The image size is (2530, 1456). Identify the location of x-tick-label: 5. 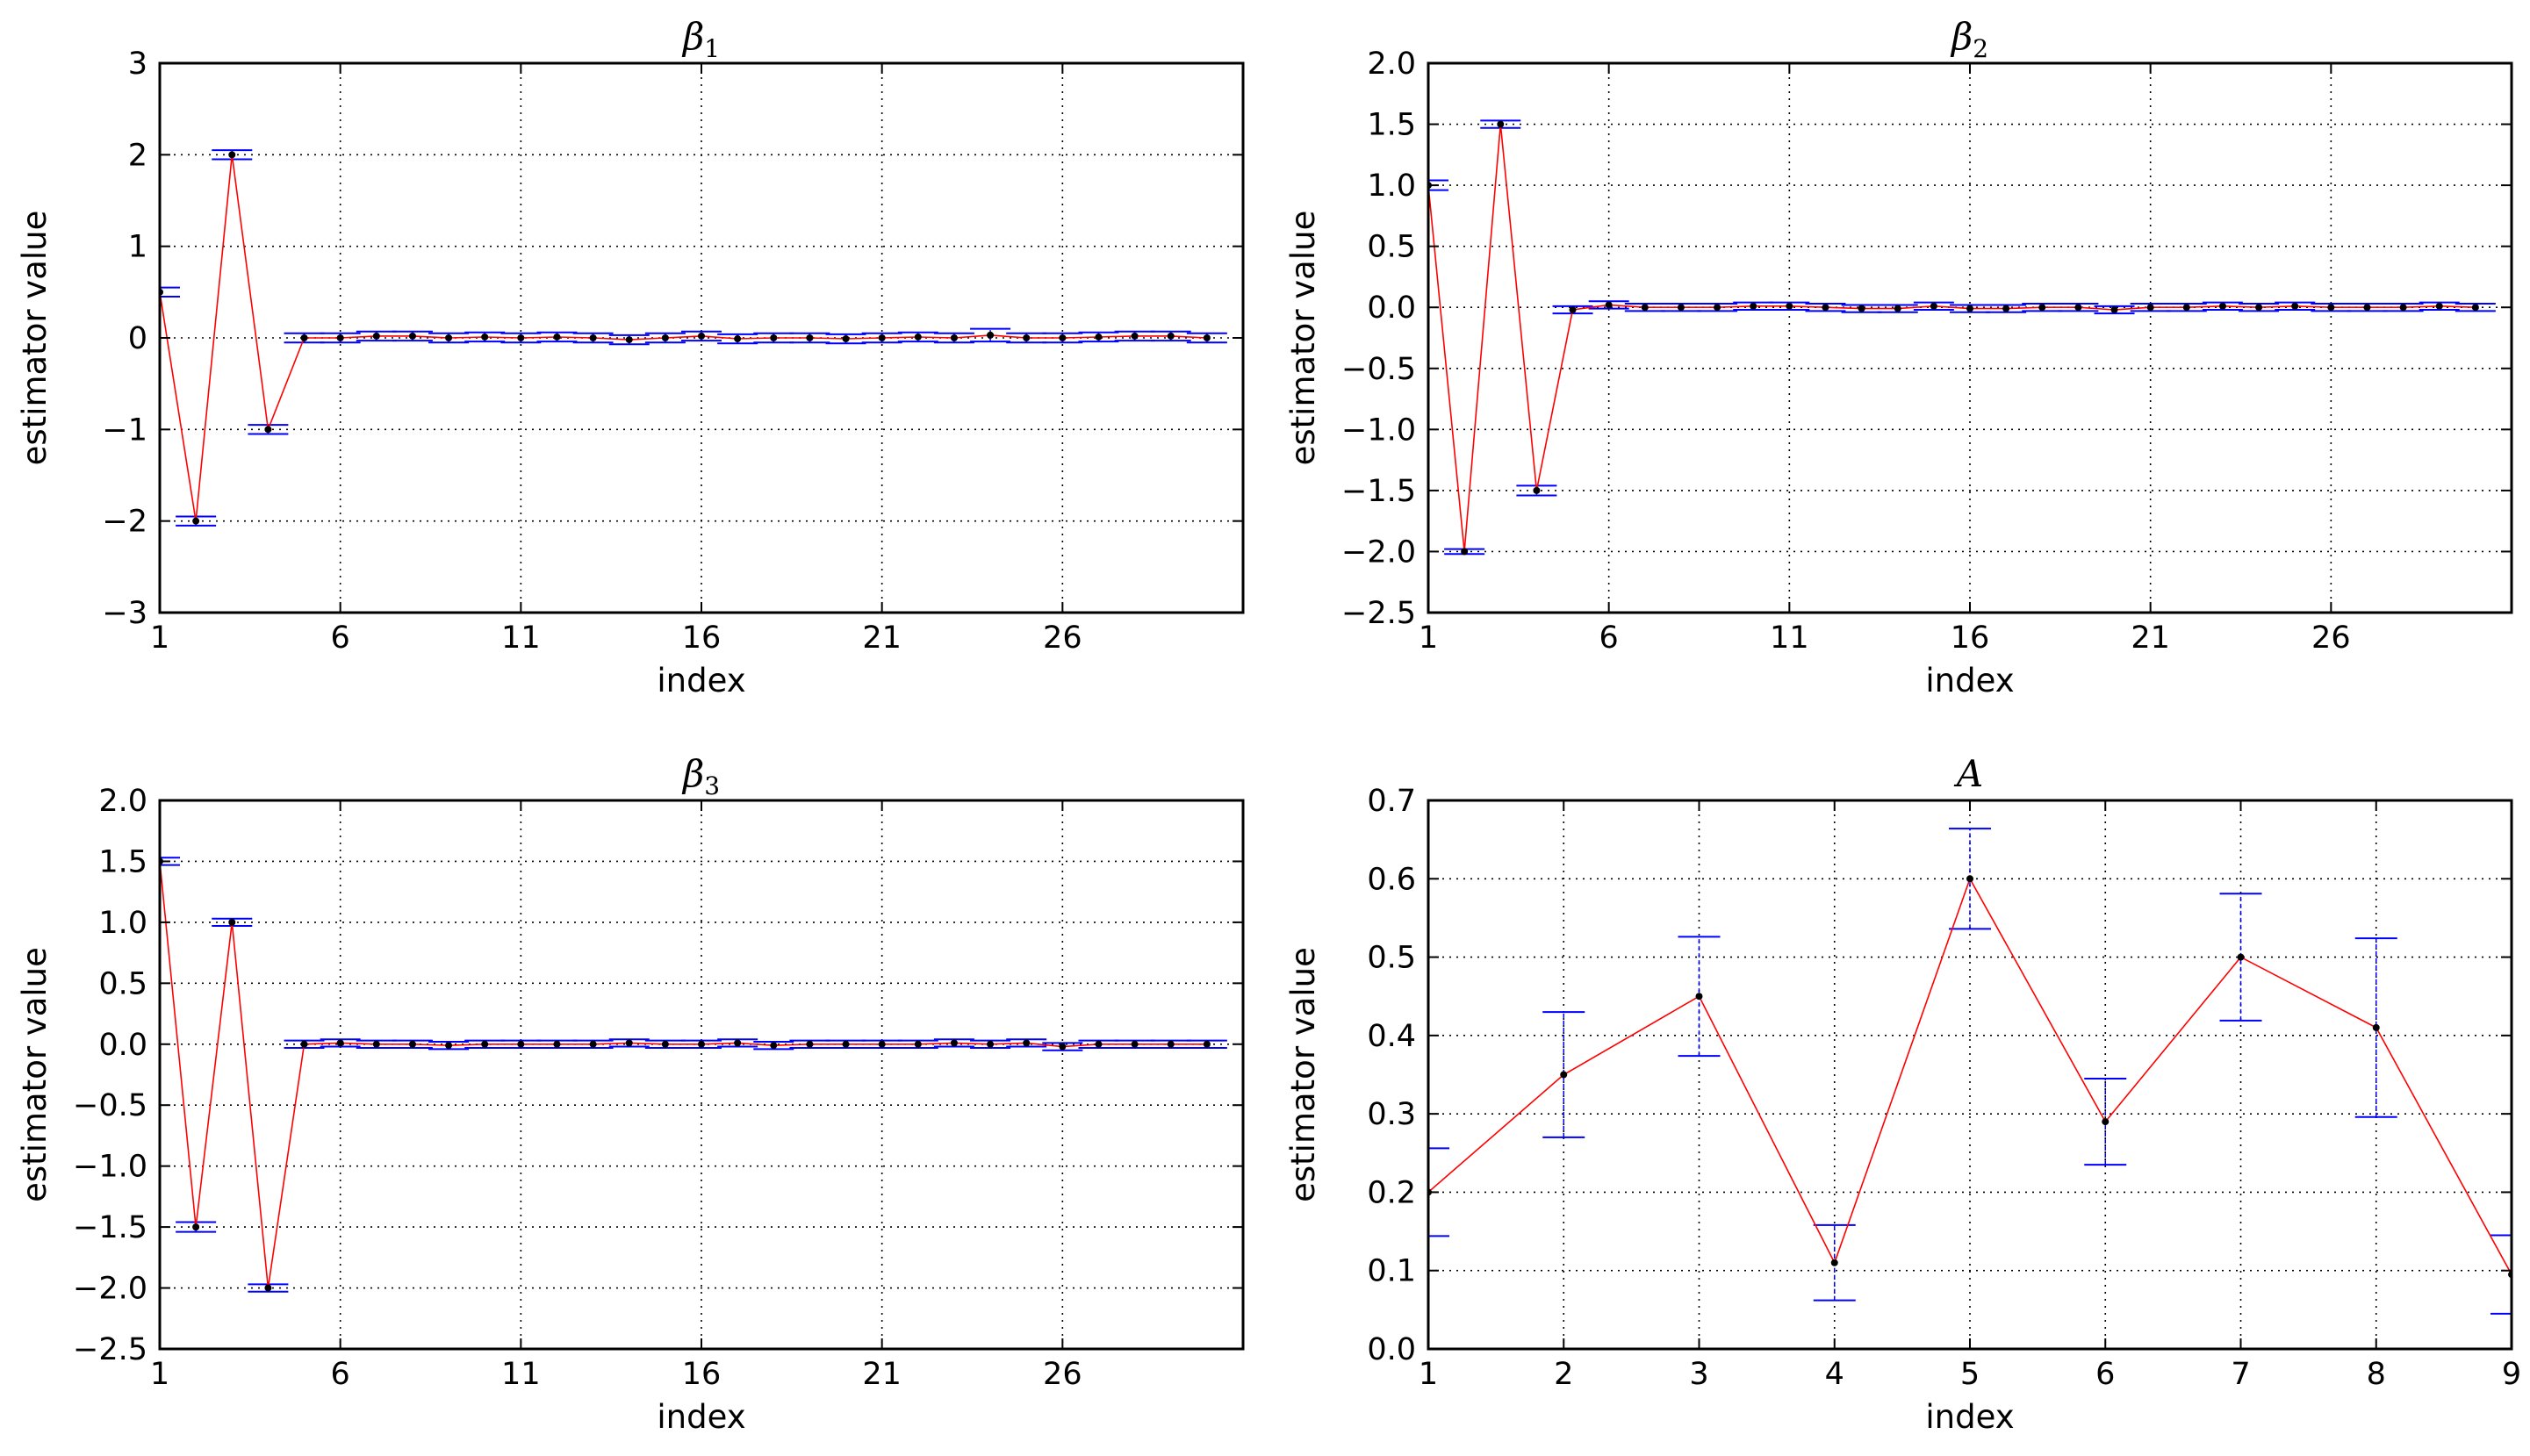
(1970, 1374).